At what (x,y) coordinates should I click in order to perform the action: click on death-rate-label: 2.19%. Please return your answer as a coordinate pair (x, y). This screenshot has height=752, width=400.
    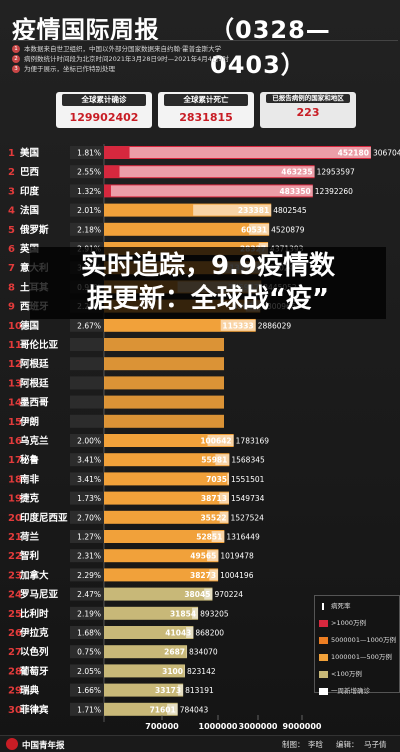
    Looking at the image, I should click on (89, 613).